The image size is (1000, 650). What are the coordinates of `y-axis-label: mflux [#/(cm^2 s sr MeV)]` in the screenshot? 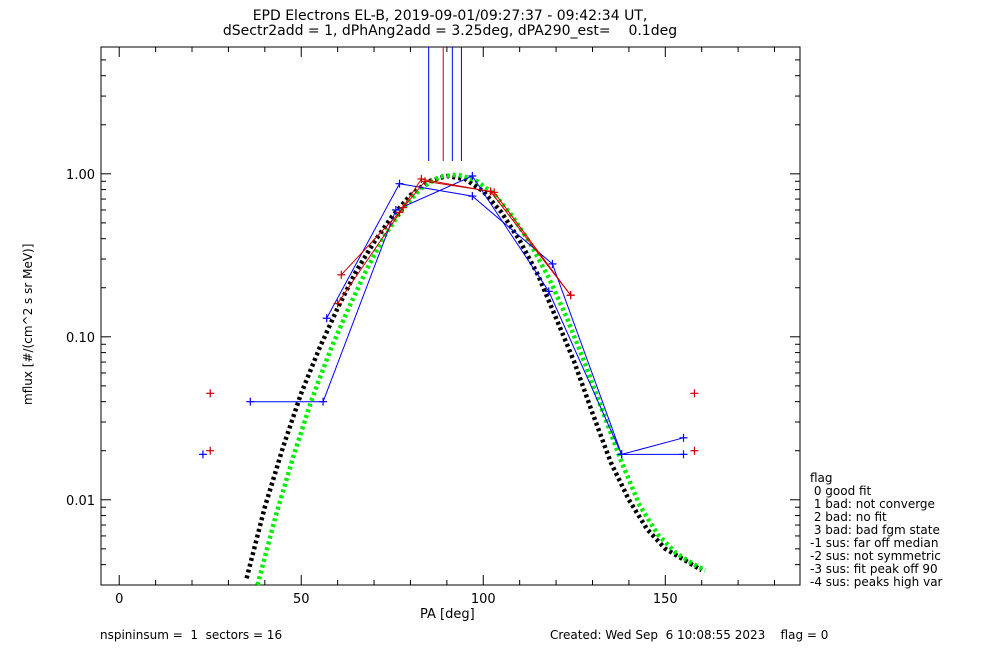 It's located at (28, 324).